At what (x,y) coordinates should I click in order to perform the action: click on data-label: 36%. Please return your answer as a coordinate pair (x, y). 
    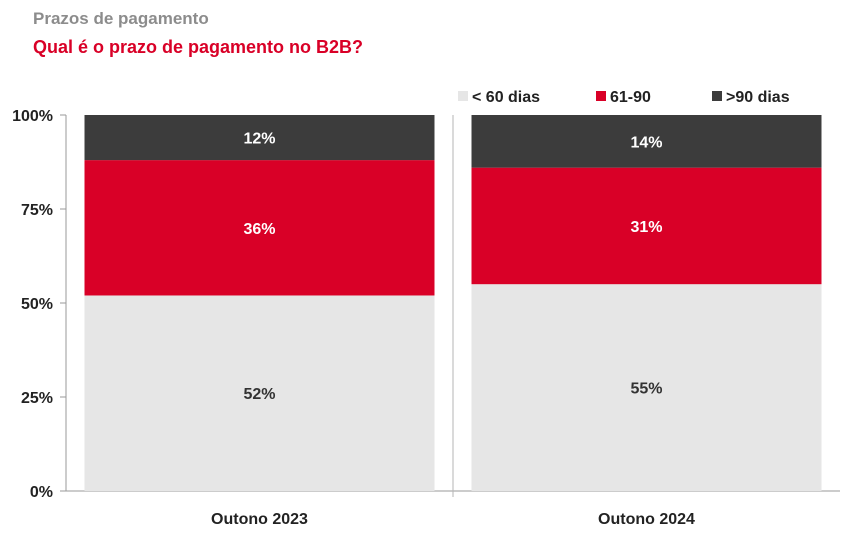
    Looking at the image, I should click on (259, 229).